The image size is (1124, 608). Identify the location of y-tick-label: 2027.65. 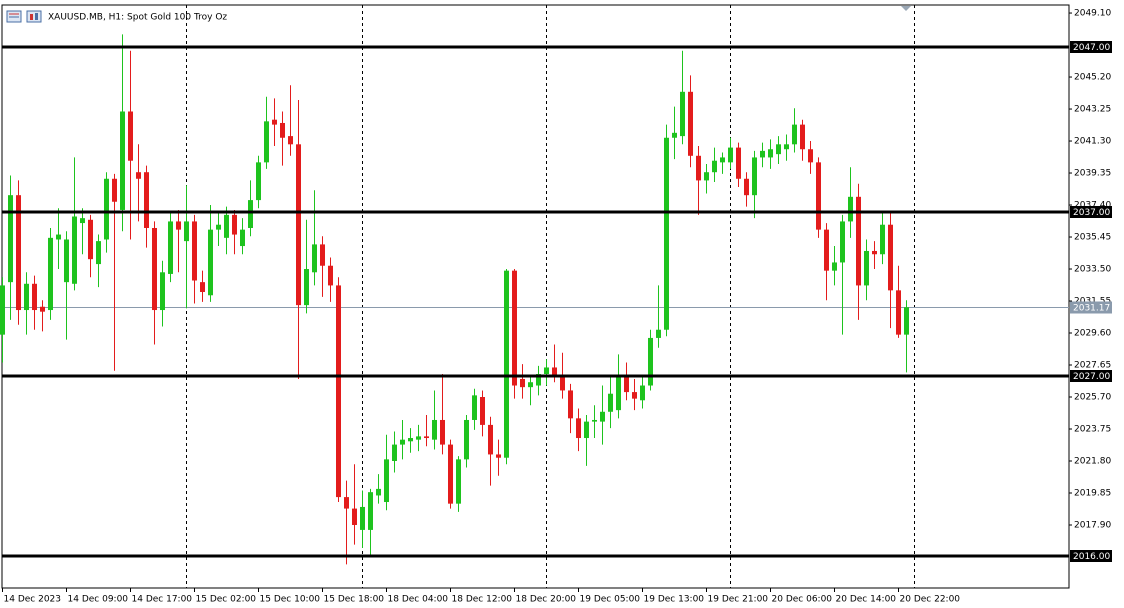
(1092, 366).